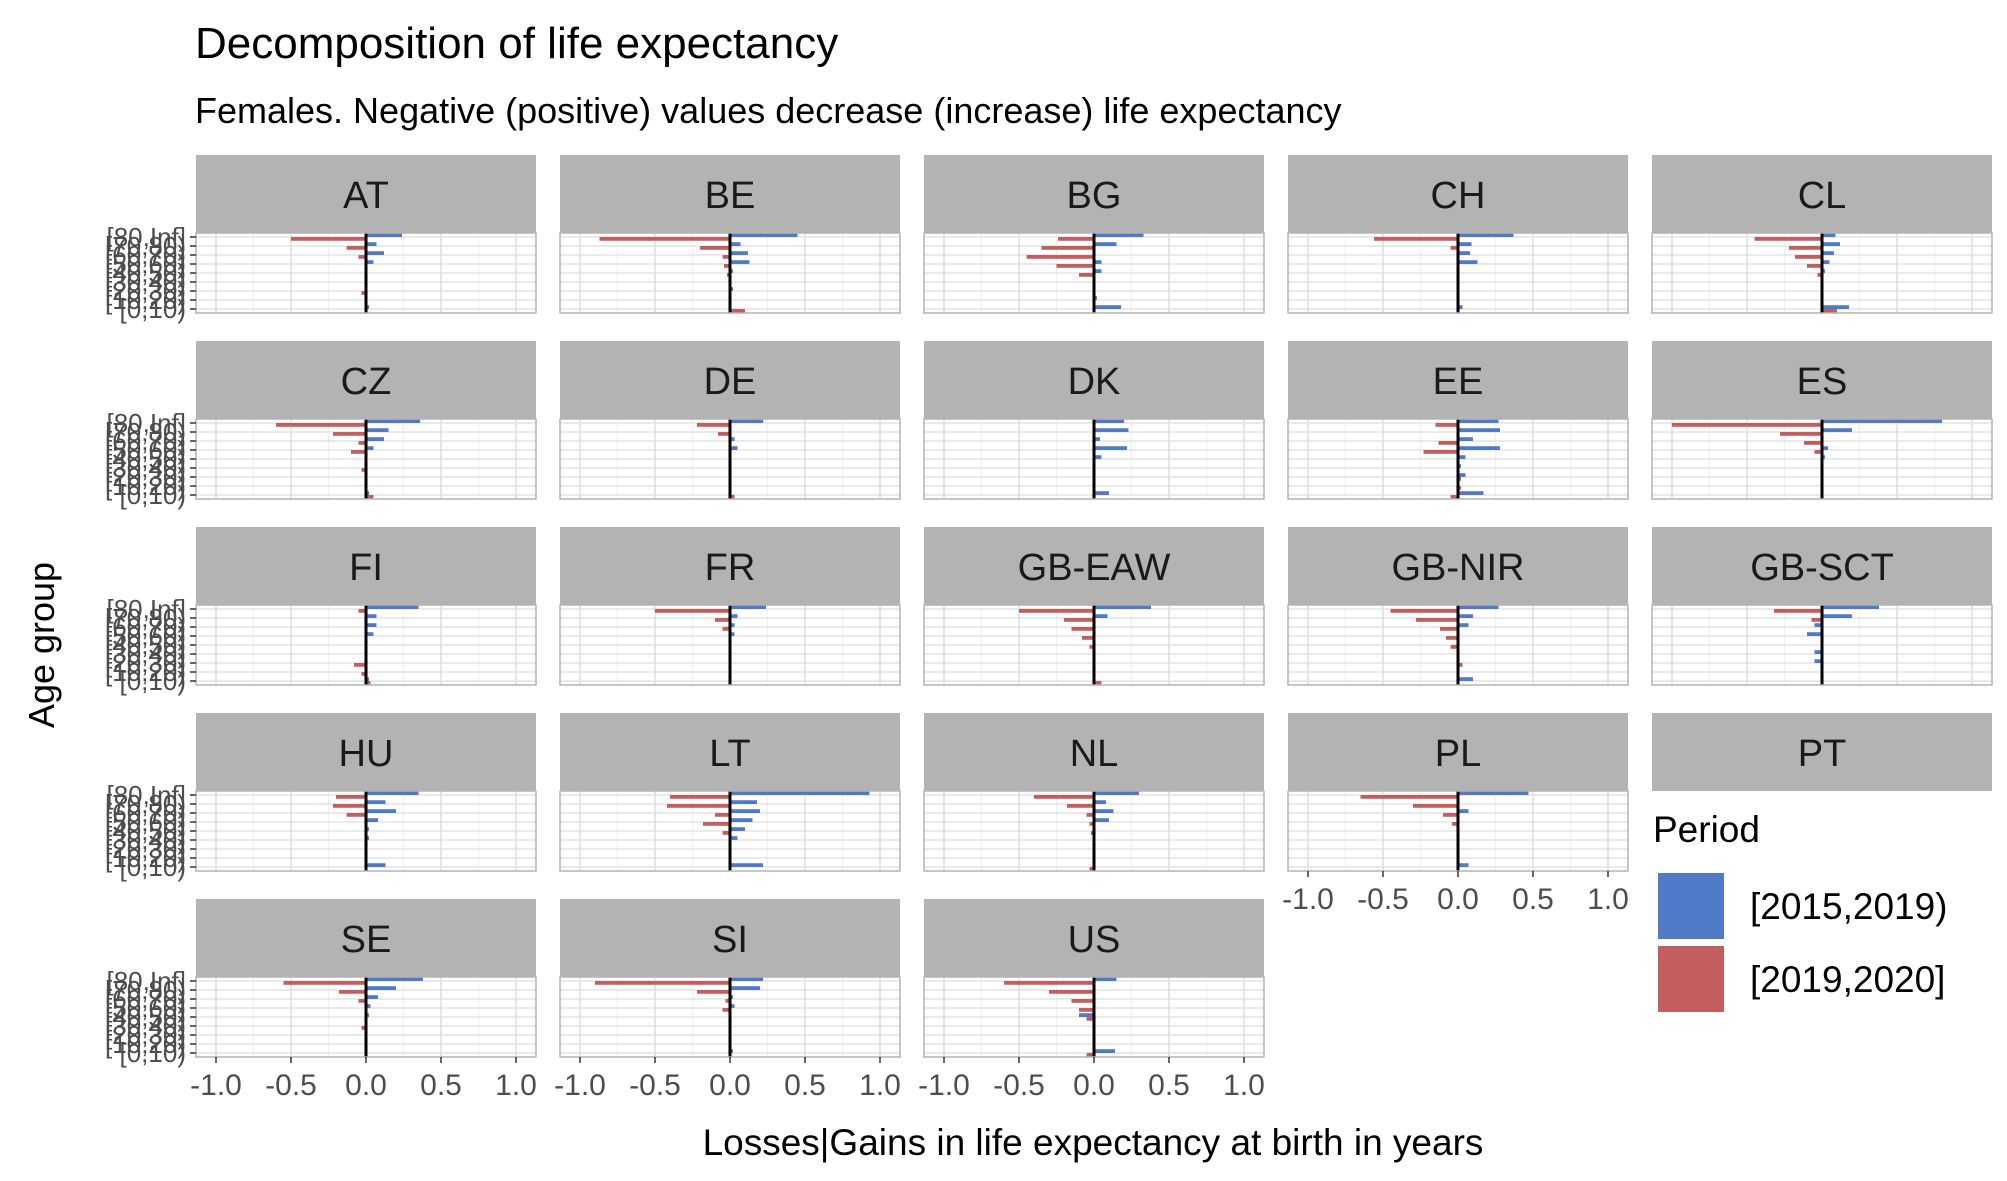 The height and width of the screenshot is (1181, 2007). I want to click on facet-panel-us: US -1.0 -0.5 0.0 0.5 1.0, so click(1091, 1000).